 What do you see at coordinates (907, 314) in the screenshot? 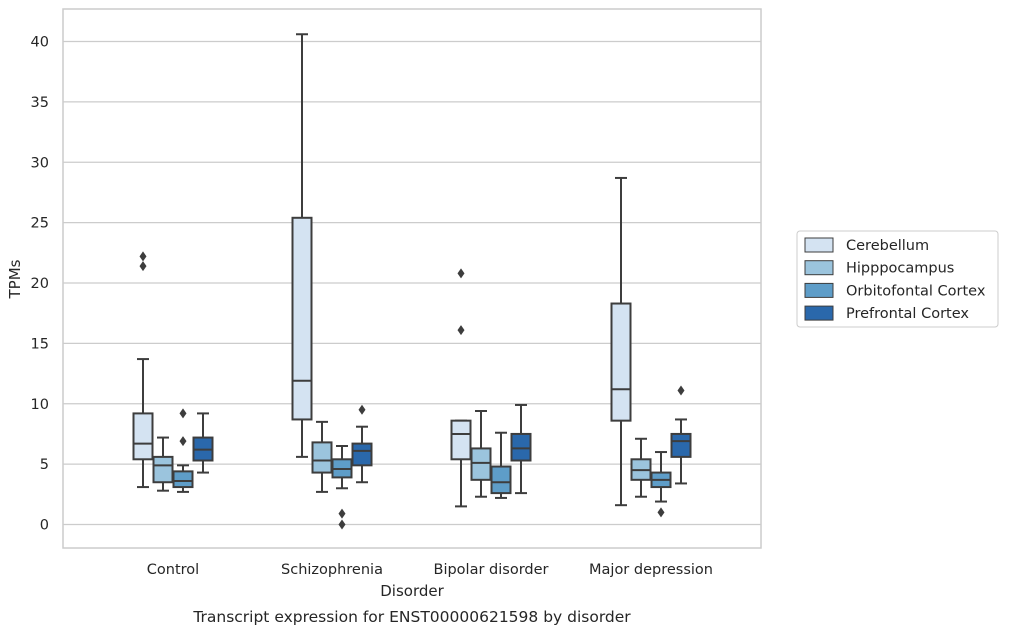
I see `legend-entry: Prefrontal Cortex` at bounding box center [907, 314].